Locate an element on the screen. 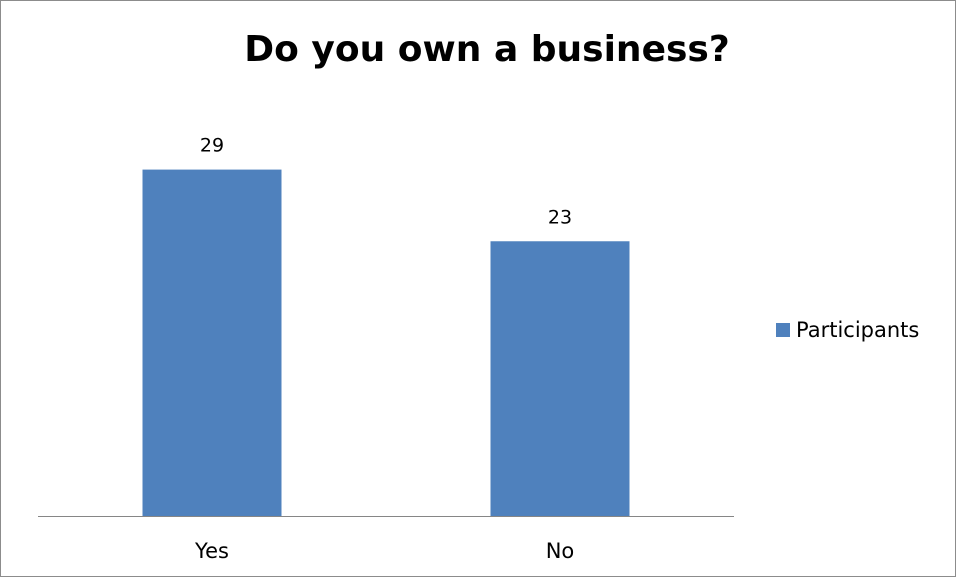  bar-no is located at coordinates (560, 379).